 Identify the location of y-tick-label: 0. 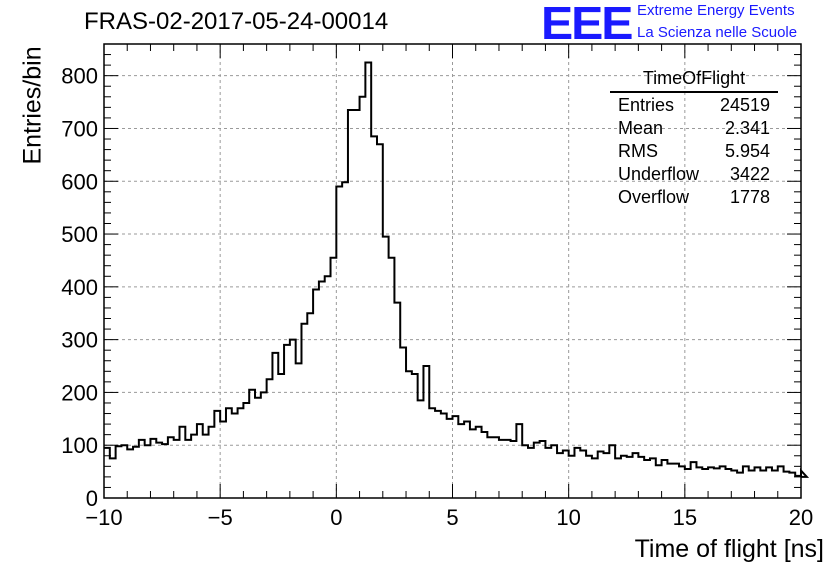
(92, 498).